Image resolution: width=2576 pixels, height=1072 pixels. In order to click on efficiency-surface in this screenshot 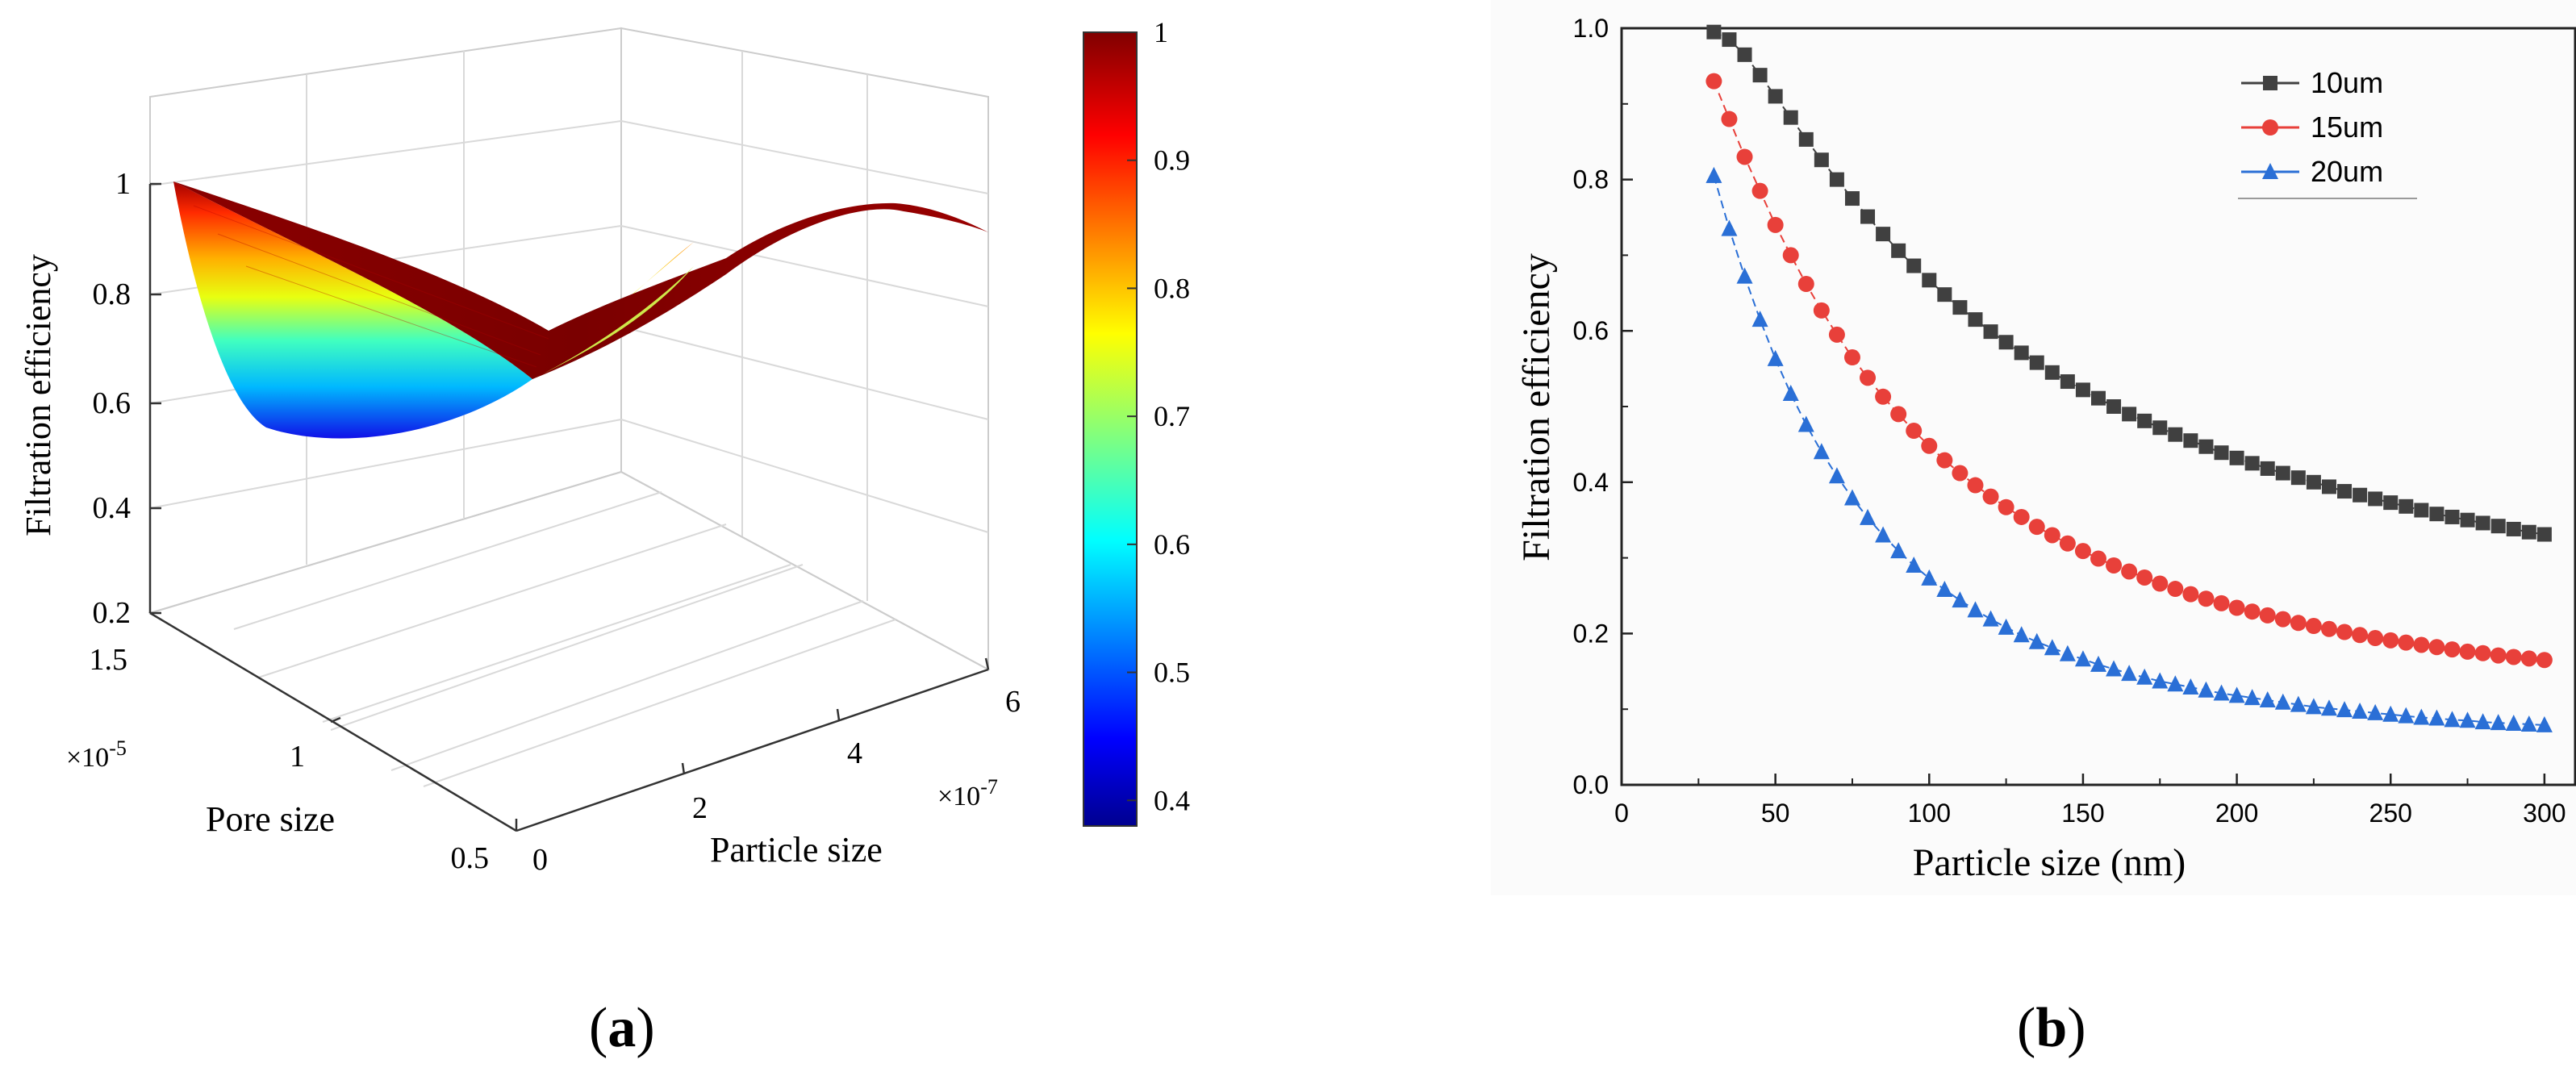, I will do `click(580, 310)`.